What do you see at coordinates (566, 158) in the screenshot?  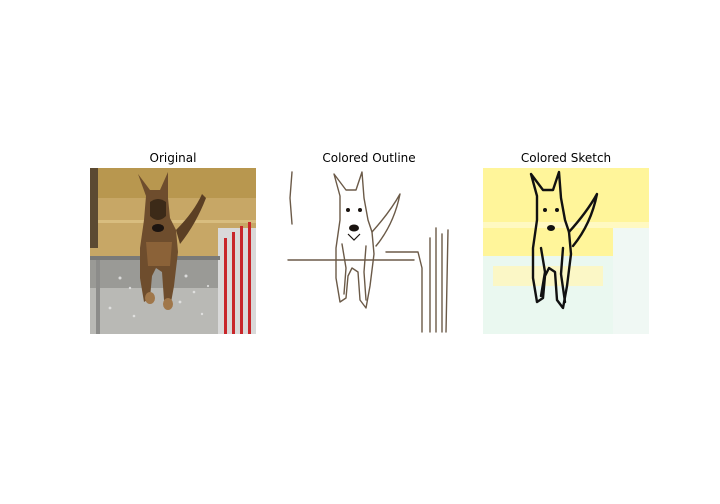 I see `panel-title-colored-sketch: Colored Sketch` at bounding box center [566, 158].